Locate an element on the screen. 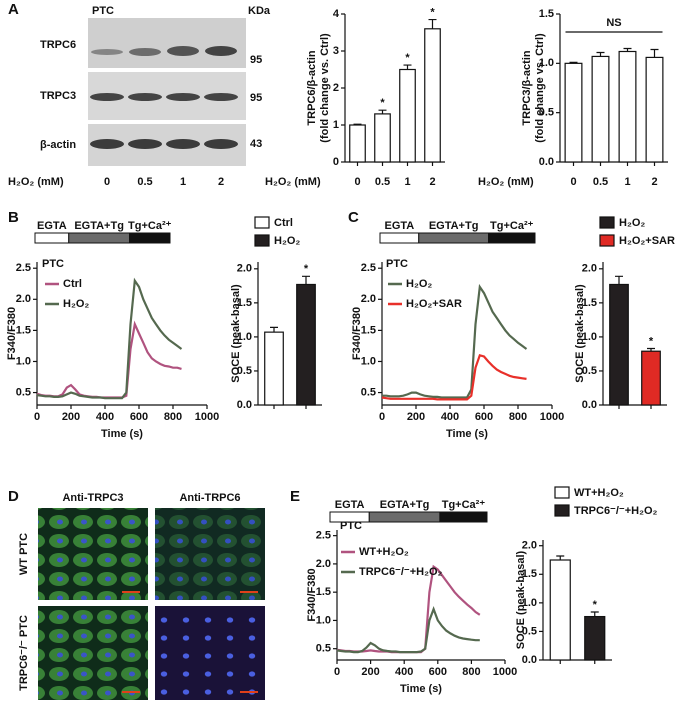 The width and height of the screenshot is (685, 710). panel-letter: D is located at coordinates (13, 496).